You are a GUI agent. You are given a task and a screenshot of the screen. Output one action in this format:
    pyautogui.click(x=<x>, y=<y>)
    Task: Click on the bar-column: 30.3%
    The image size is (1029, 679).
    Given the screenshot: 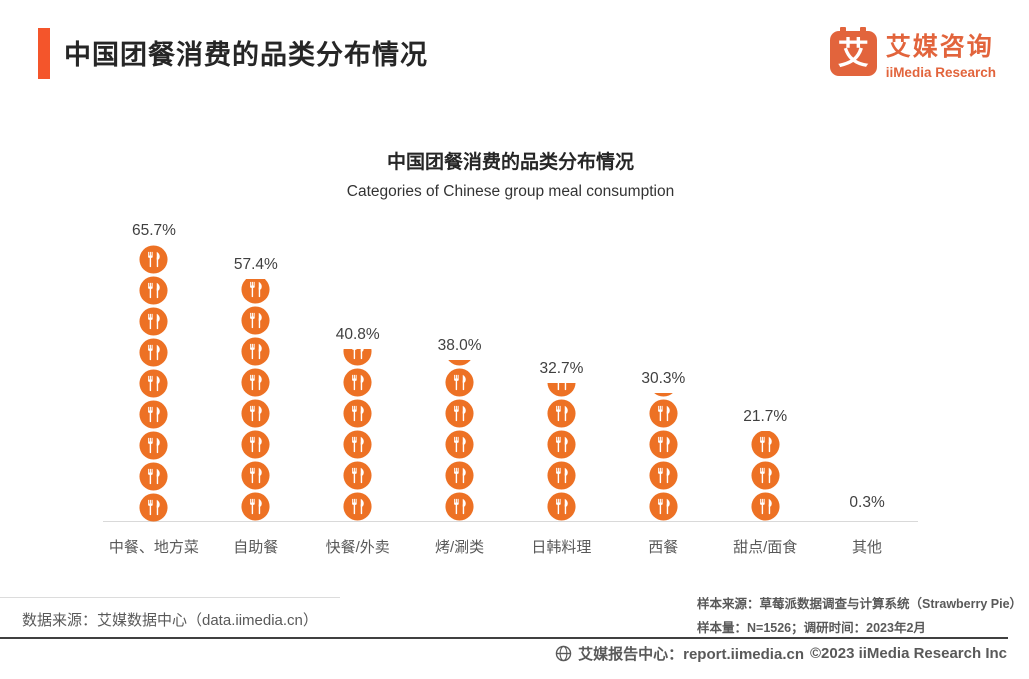 What is the action you would take?
    pyautogui.click(x=663, y=371)
    